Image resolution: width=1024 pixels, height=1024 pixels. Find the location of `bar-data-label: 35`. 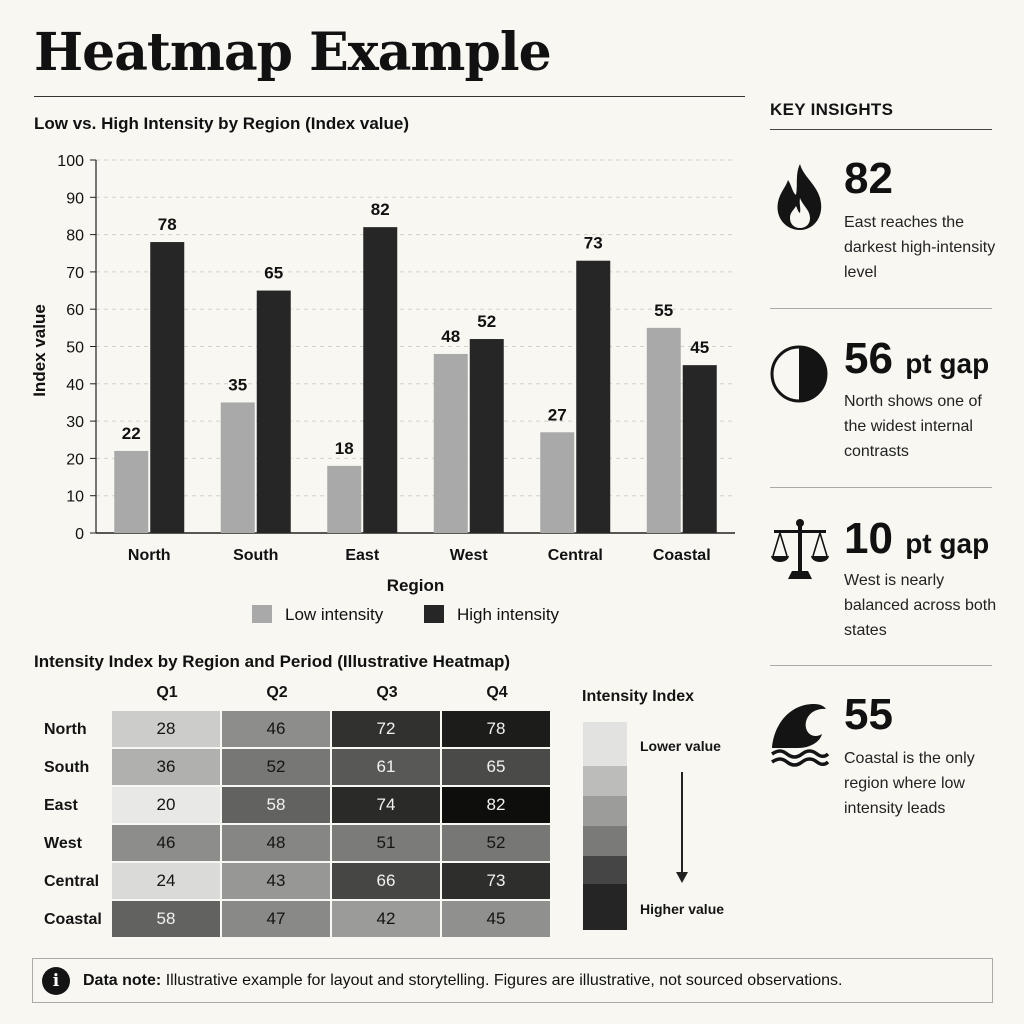

bar-data-label: 35 is located at coordinates (237, 384).